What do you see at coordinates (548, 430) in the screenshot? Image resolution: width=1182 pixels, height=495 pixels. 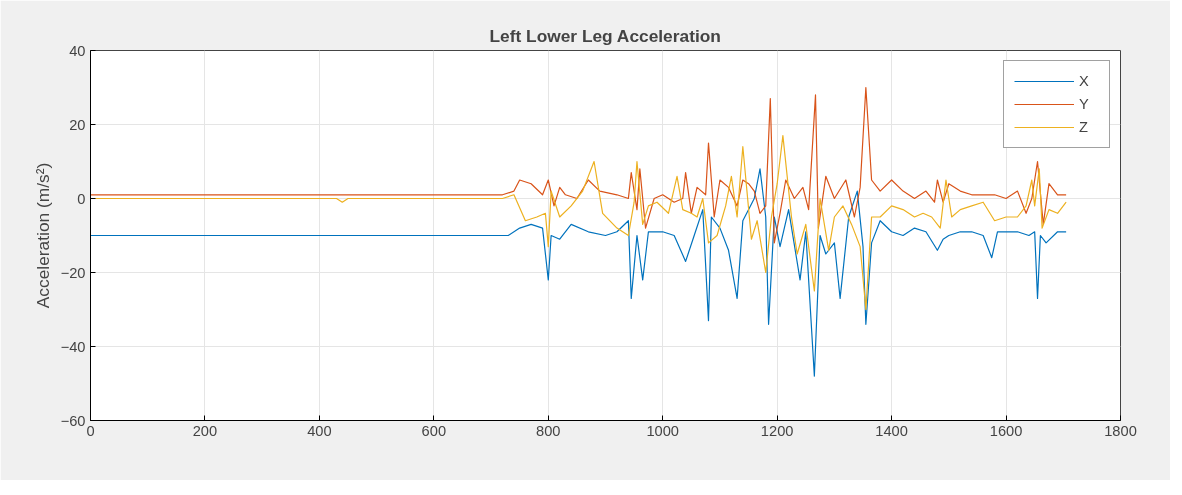 I see `x-tick-label: 800` at bounding box center [548, 430].